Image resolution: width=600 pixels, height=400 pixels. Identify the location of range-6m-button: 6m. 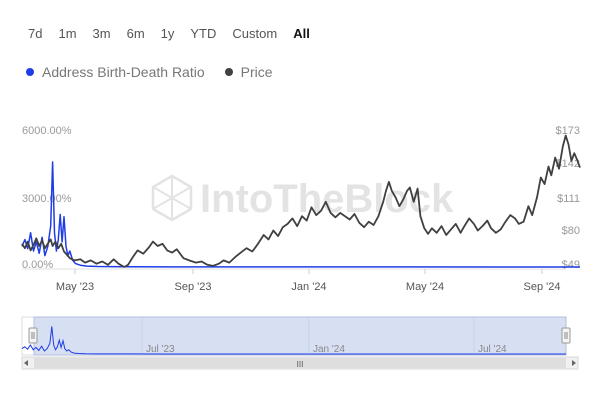
(135, 33).